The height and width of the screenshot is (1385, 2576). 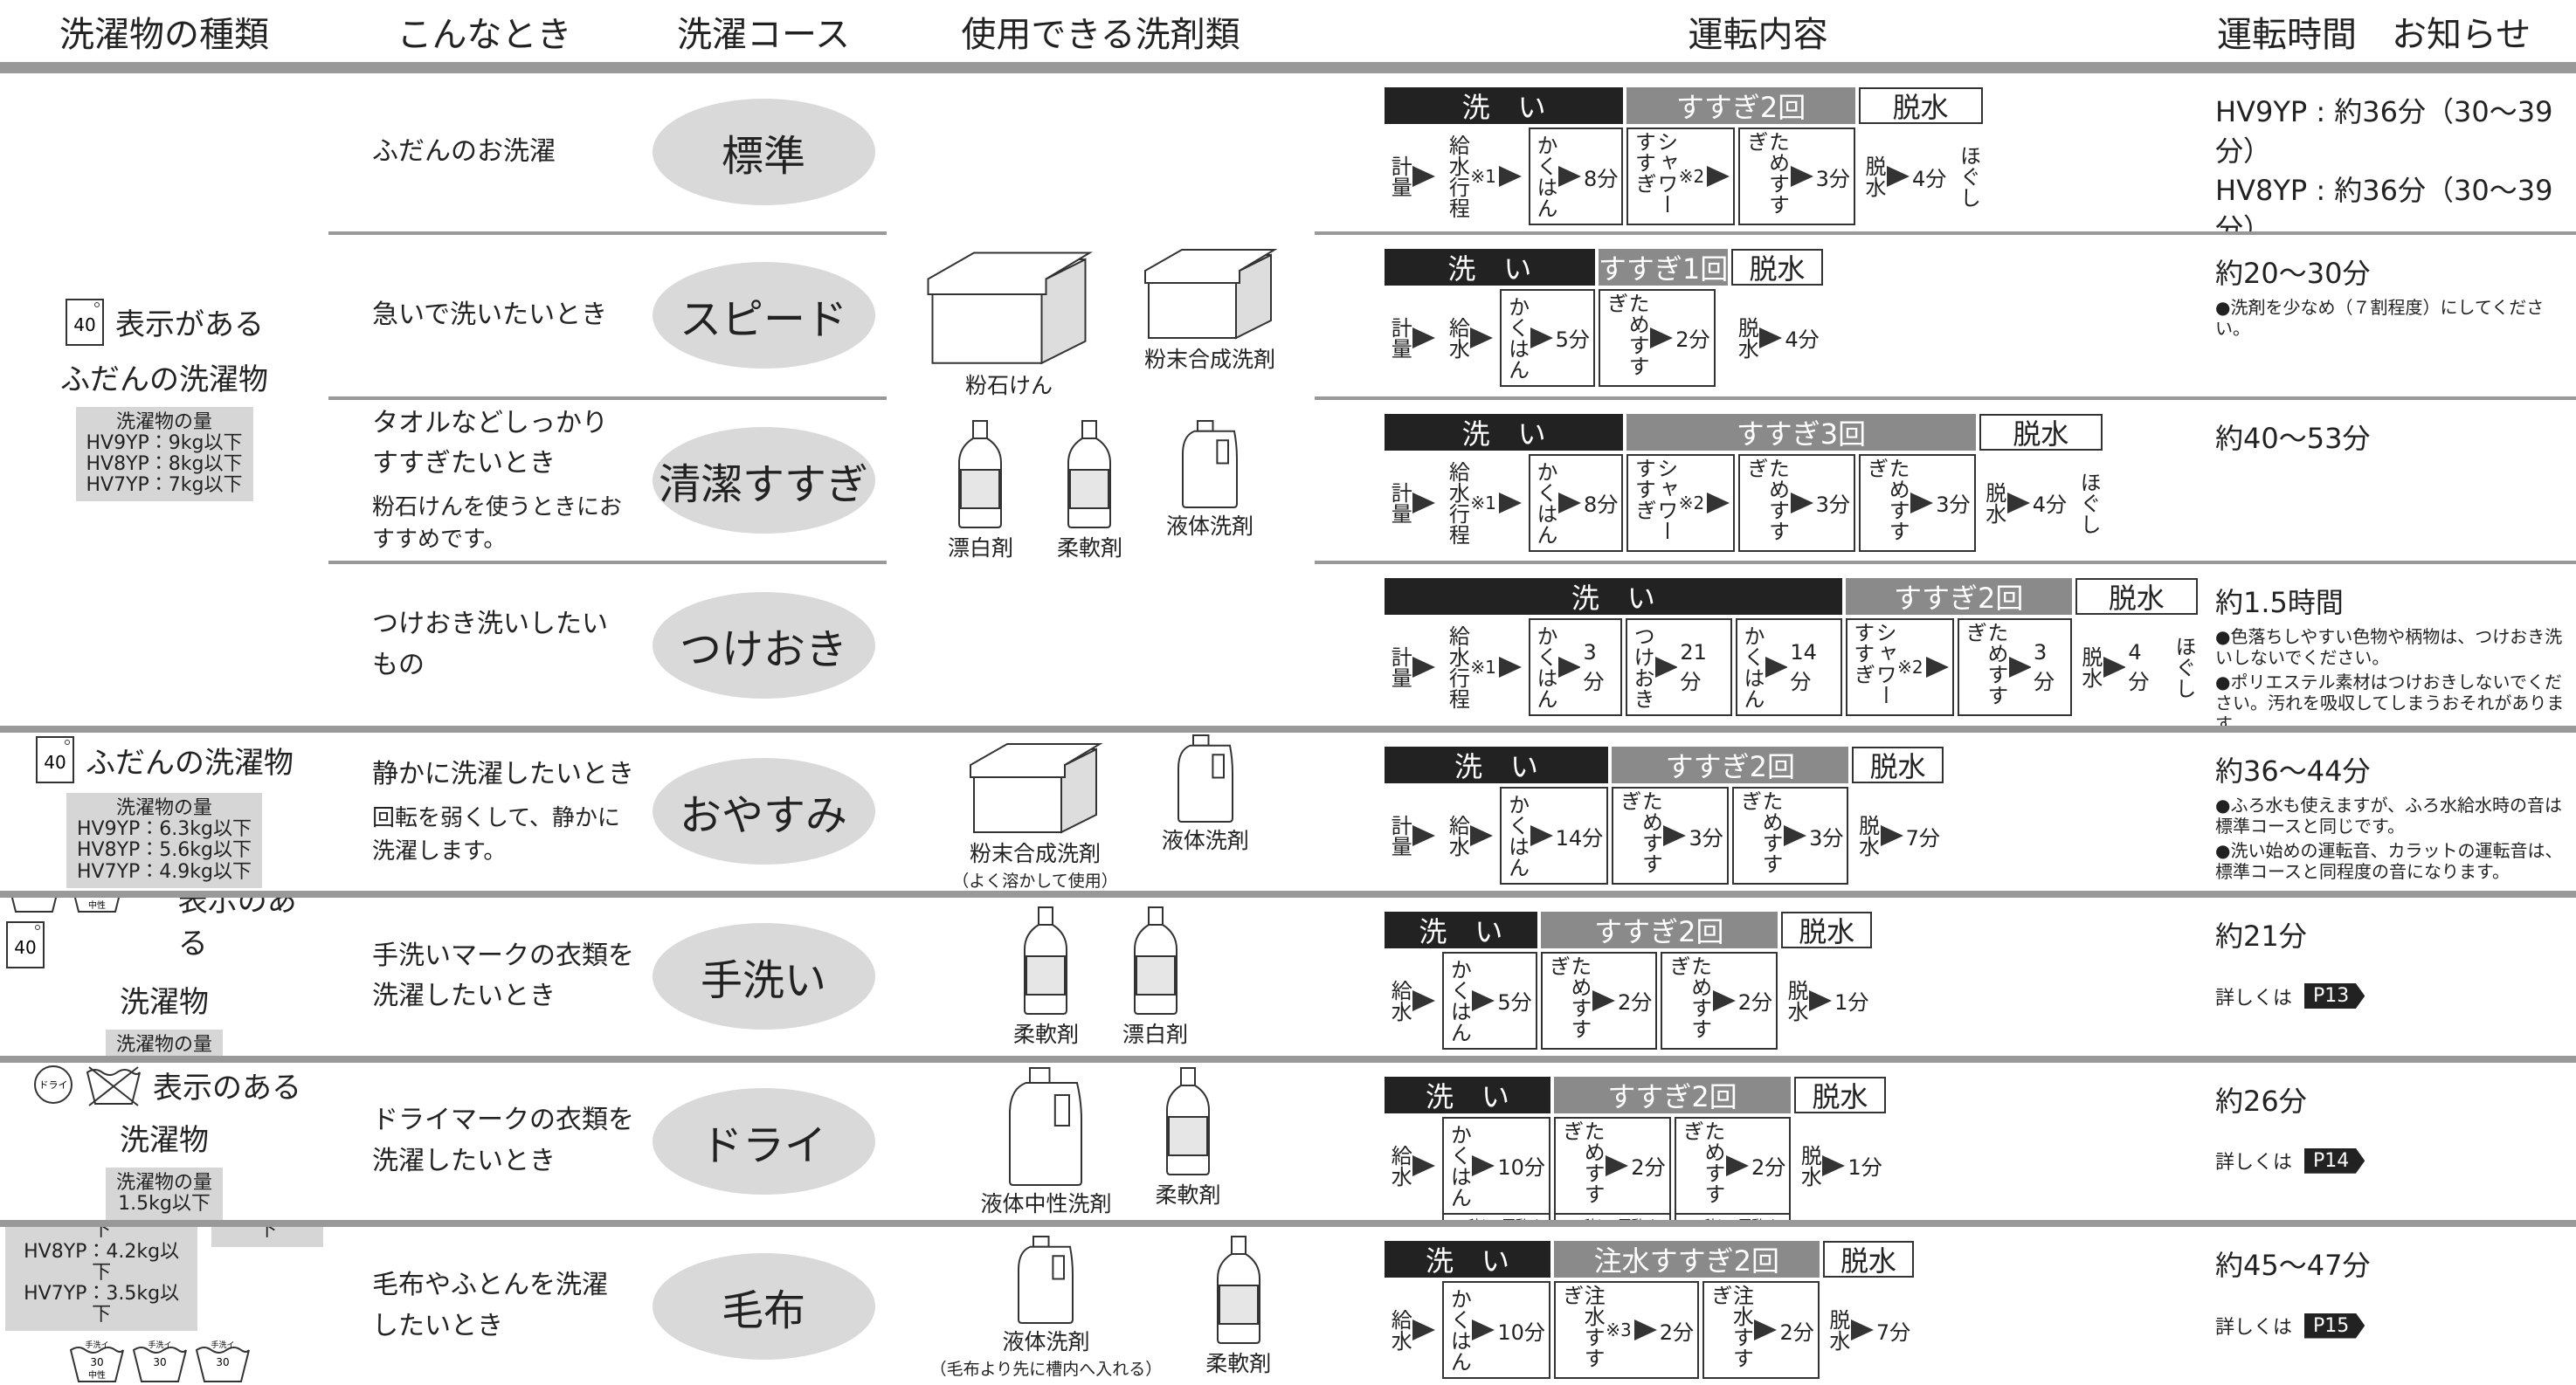 What do you see at coordinates (763, 976) in the screenshot?
I see `course-button: 手洗い` at bounding box center [763, 976].